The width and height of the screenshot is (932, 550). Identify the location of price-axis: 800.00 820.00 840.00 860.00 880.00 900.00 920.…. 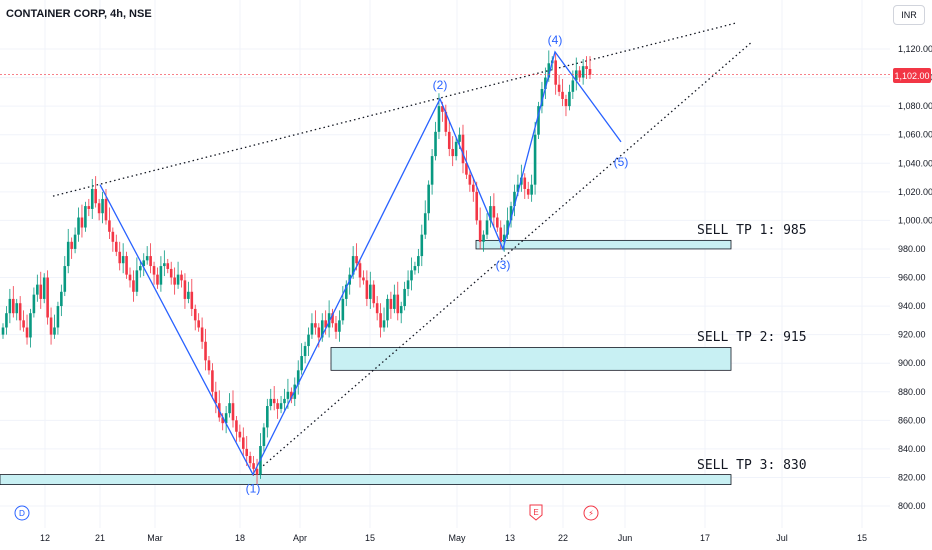
(915, 277).